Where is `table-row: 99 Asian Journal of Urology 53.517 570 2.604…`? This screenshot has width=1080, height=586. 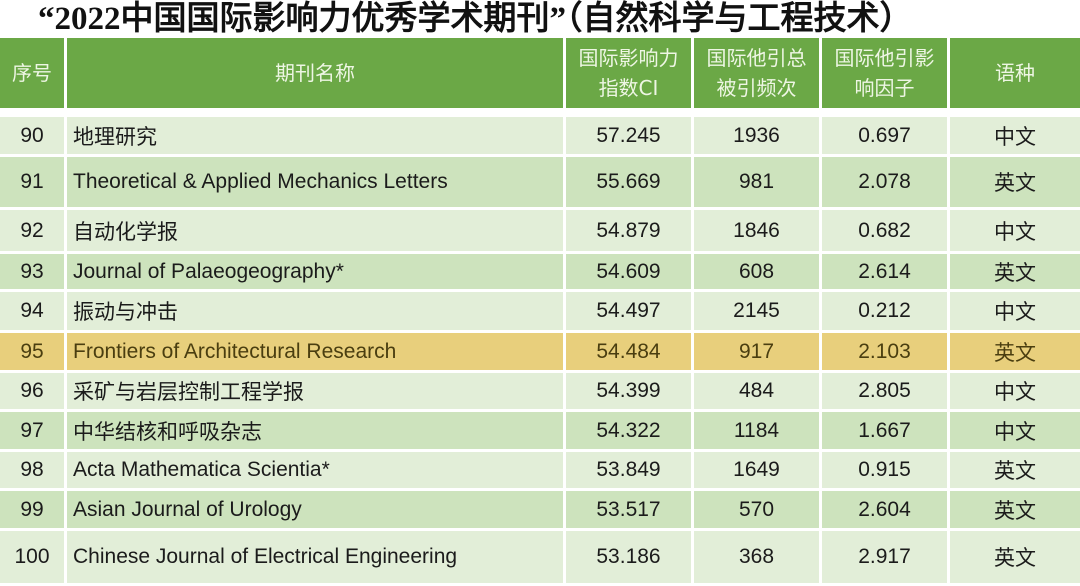 table-row: 99 Asian Journal of Urology 53.517 570 2.604… is located at coordinates (540, 511).